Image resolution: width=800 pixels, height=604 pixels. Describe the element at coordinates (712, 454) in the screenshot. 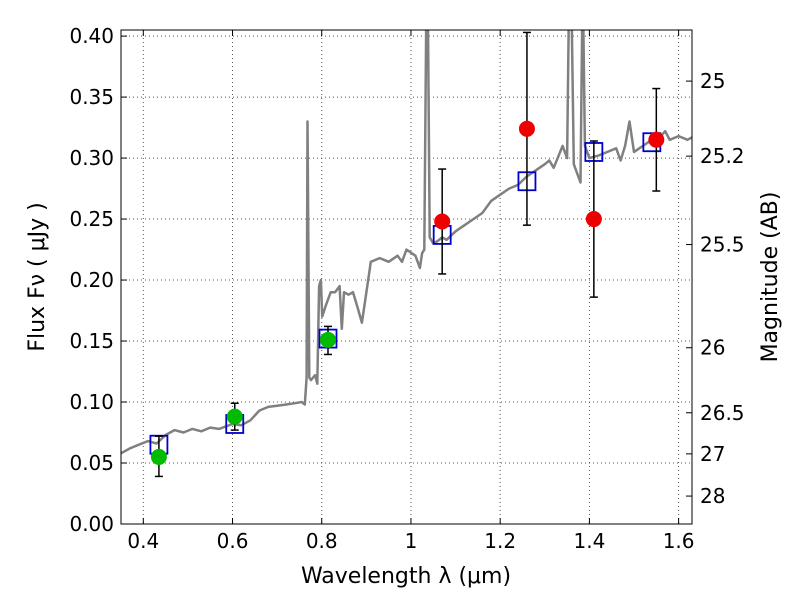

I see `mag-tick-label: 27` at that location.